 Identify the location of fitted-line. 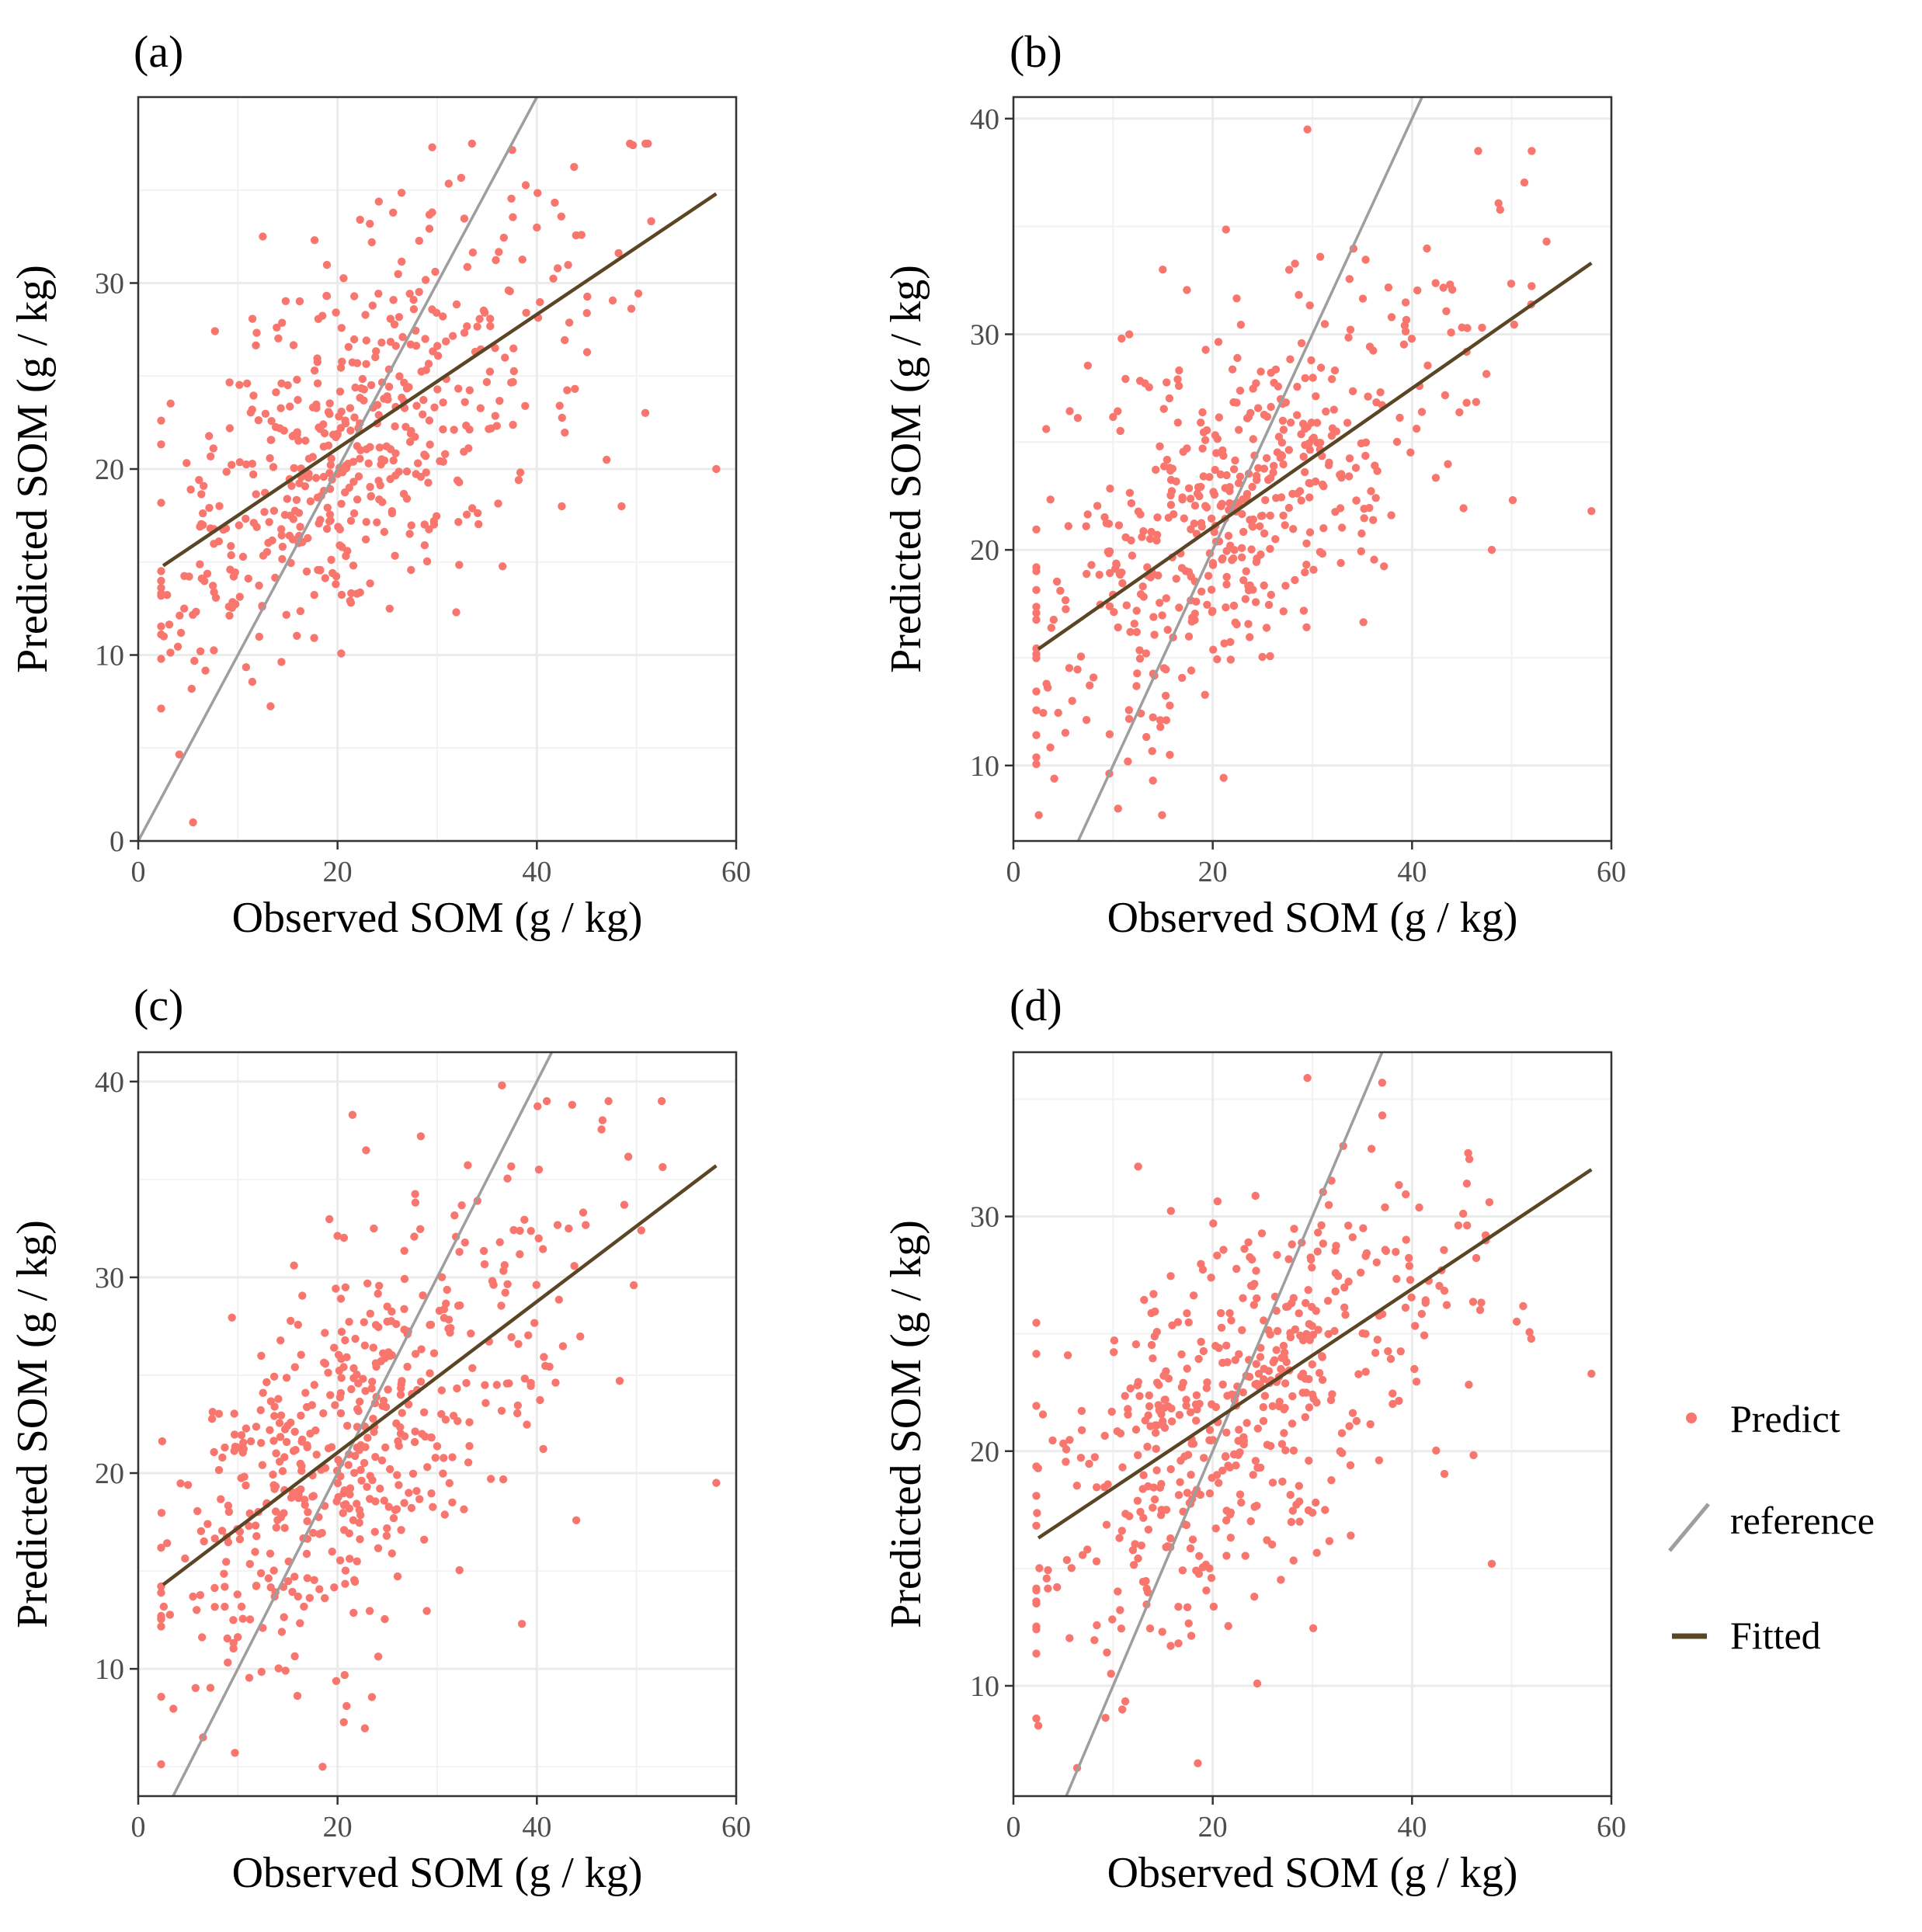
(440, 1375).